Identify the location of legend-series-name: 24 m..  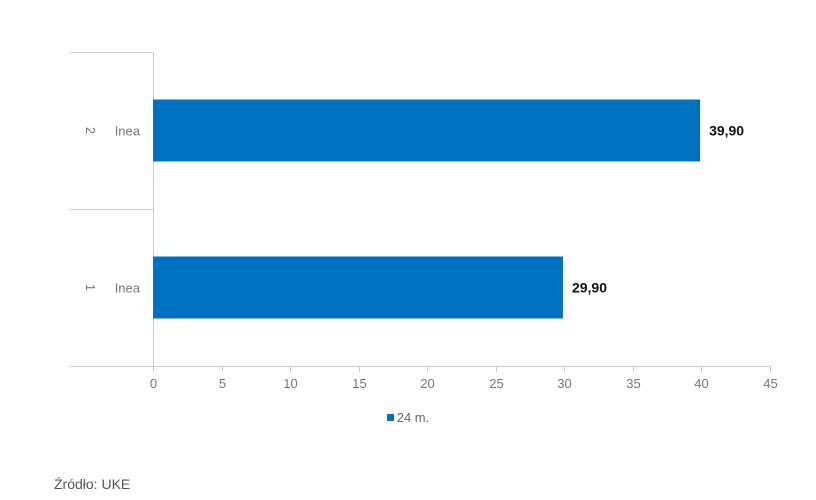
(413, 417).